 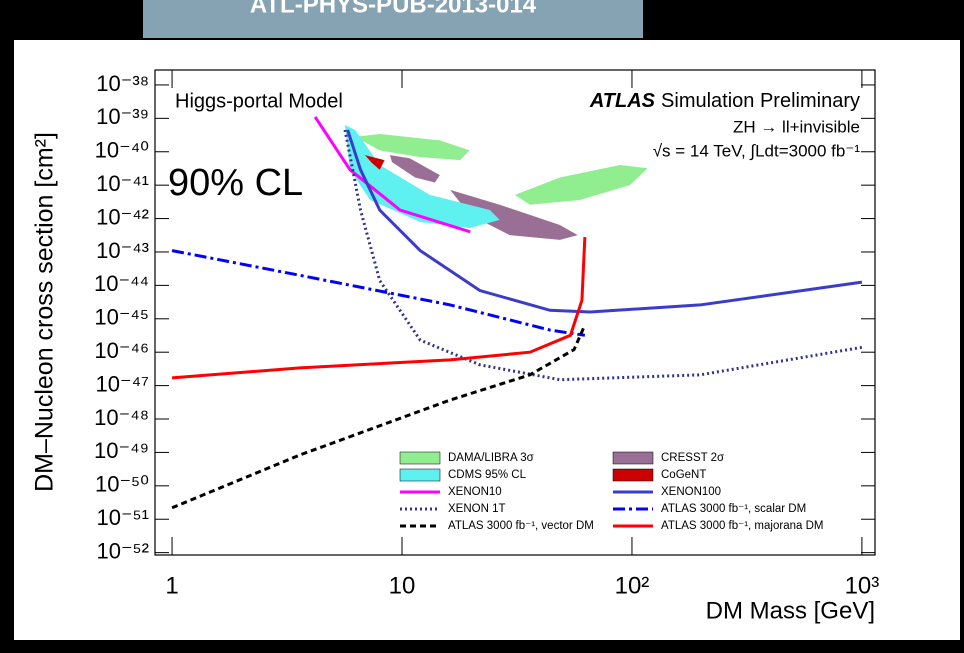 I want to click on x-axis-title: DM Mass [GeV], so click(x=790, y=610).